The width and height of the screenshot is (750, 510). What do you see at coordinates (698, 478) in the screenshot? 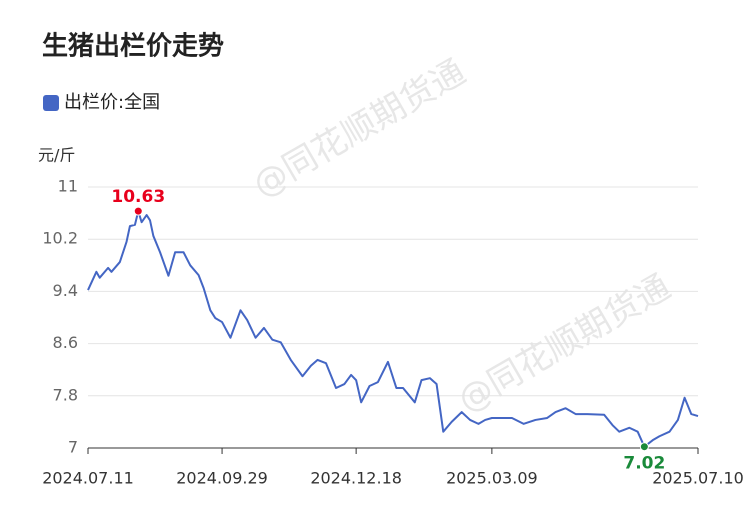
I see `x-tick-label: 2025.07.10` at bounding box center [698, 478].